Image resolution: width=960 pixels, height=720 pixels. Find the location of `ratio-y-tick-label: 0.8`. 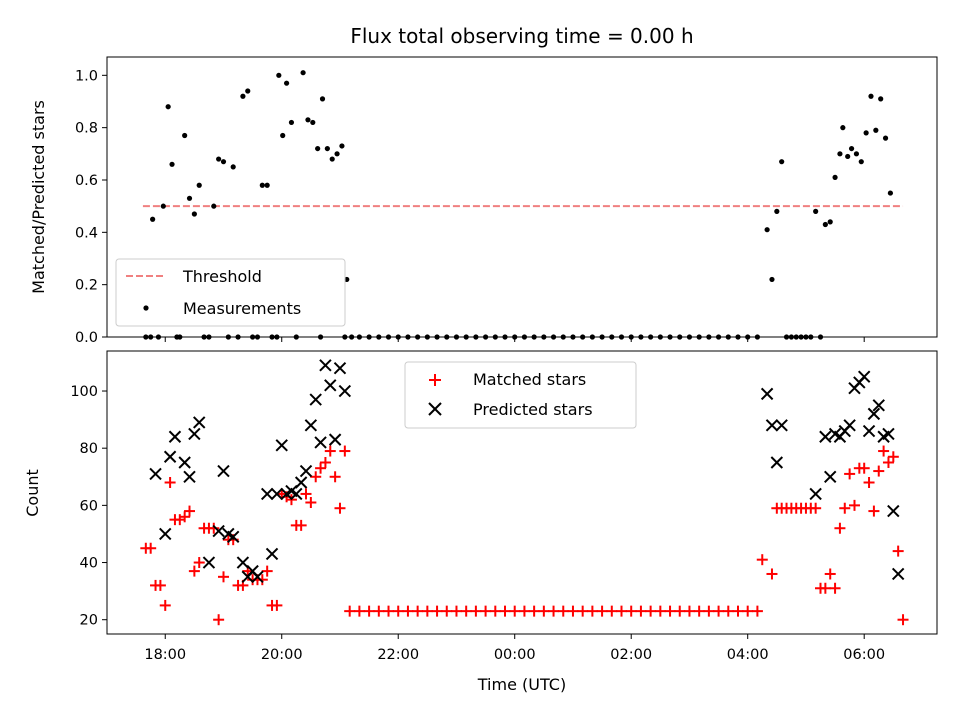

ratio-y-tick-label: 0.8 is located at coordinates (86, 129).